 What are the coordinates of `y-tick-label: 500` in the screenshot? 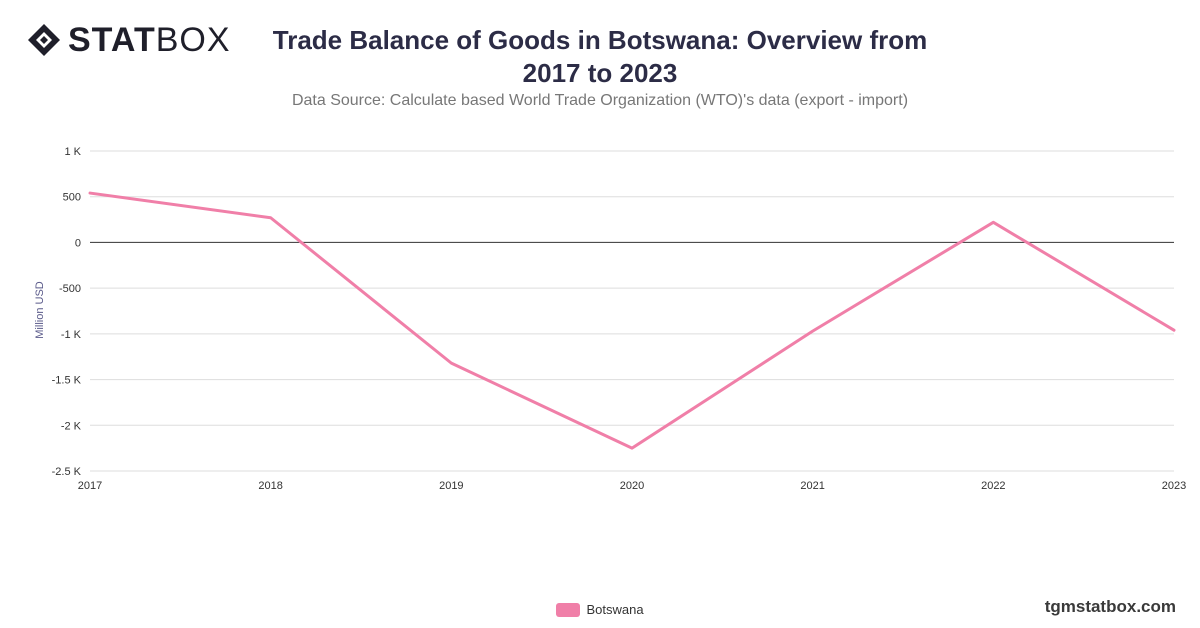 It's located at (72, 198).